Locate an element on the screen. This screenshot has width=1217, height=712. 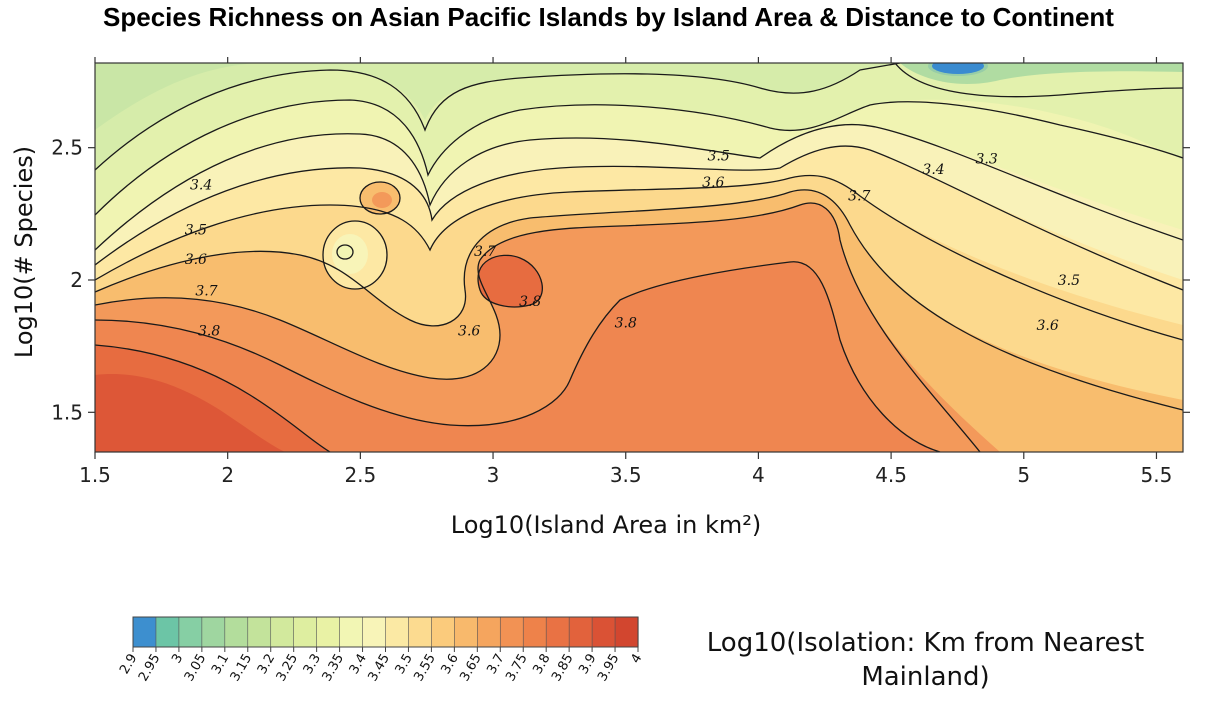
y-axis-title: Log10(# Species) is located at coordinates (24, 252).